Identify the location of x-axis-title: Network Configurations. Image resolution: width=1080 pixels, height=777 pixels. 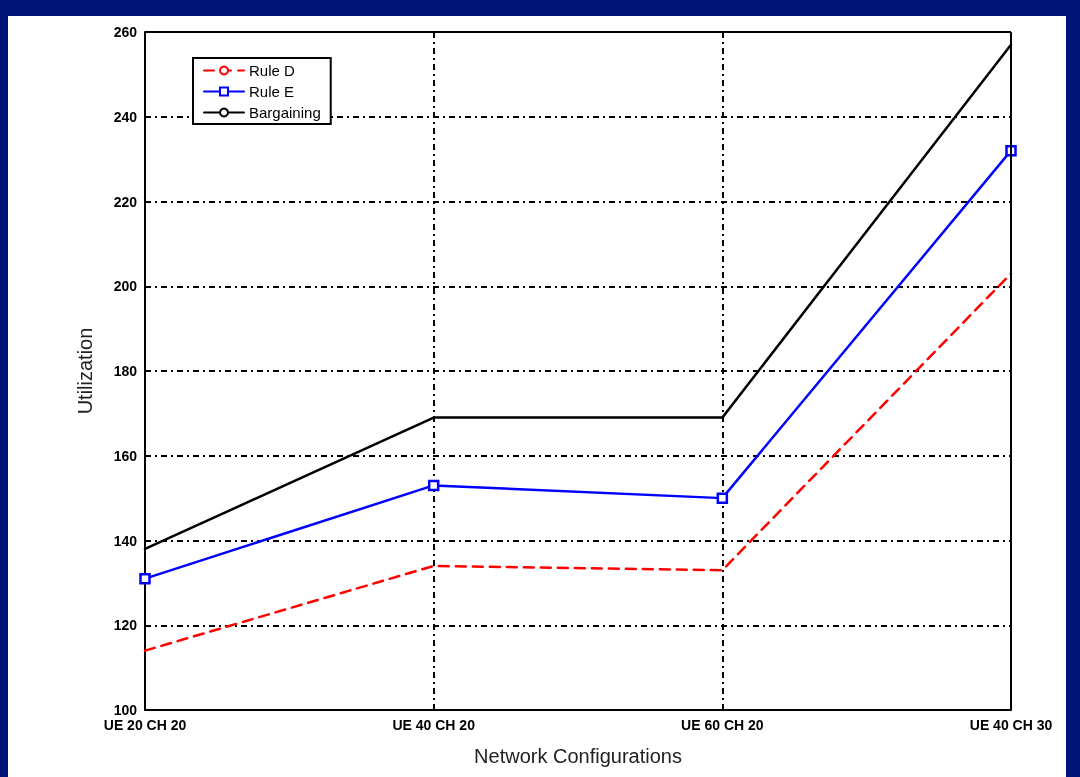
(578, 756).